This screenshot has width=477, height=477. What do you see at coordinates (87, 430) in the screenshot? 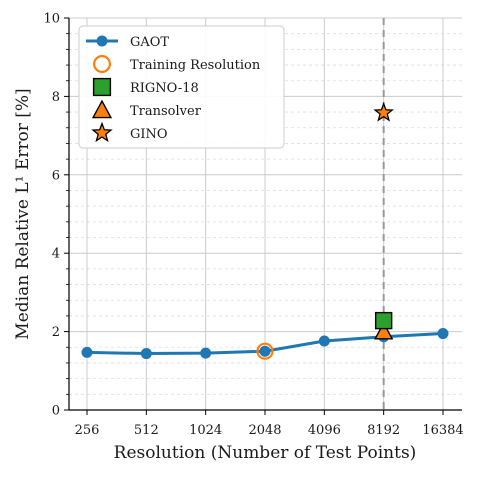
I see `x-tick-label: 256` at bounding box center [87, 430].